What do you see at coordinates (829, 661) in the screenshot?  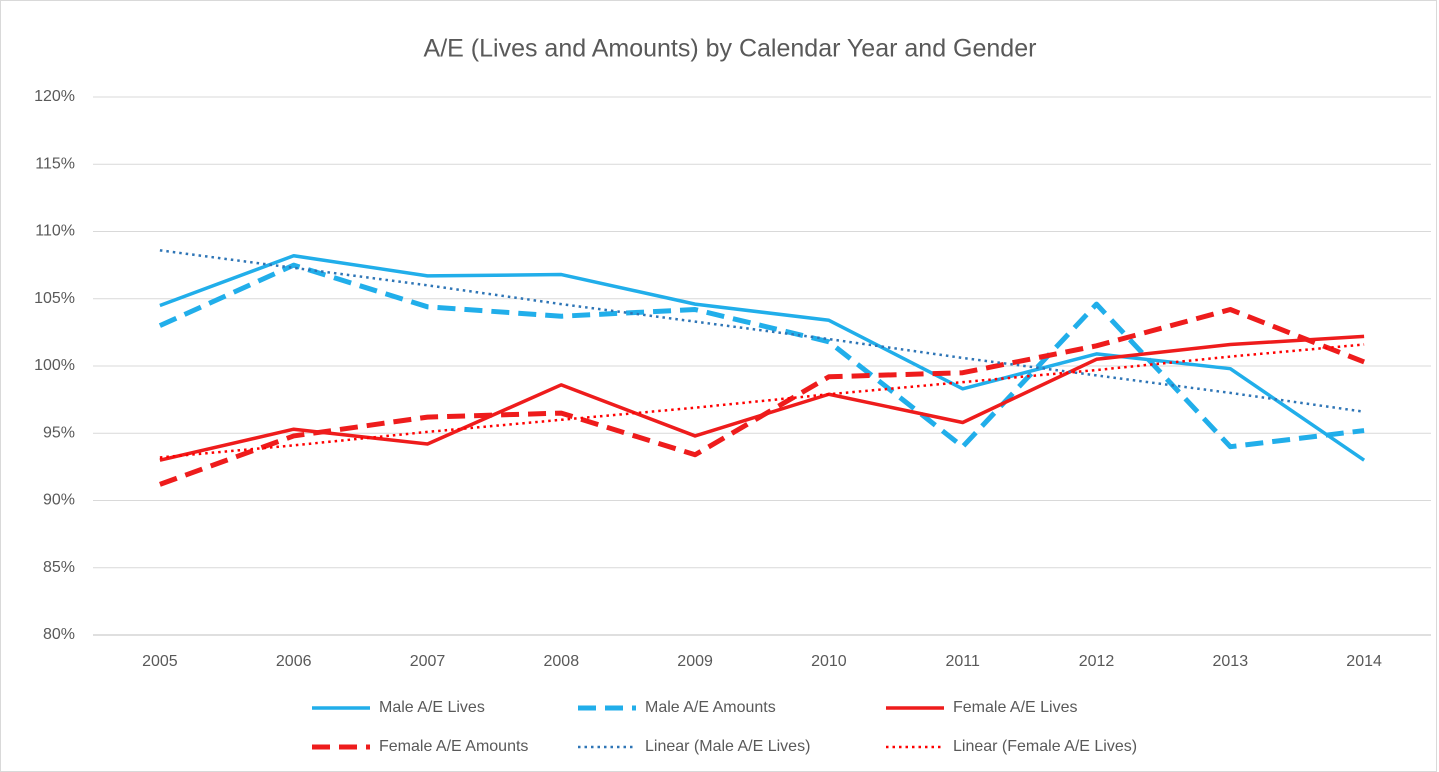 I see `x-tick-label: 2010` at bounding box center [829, 661].